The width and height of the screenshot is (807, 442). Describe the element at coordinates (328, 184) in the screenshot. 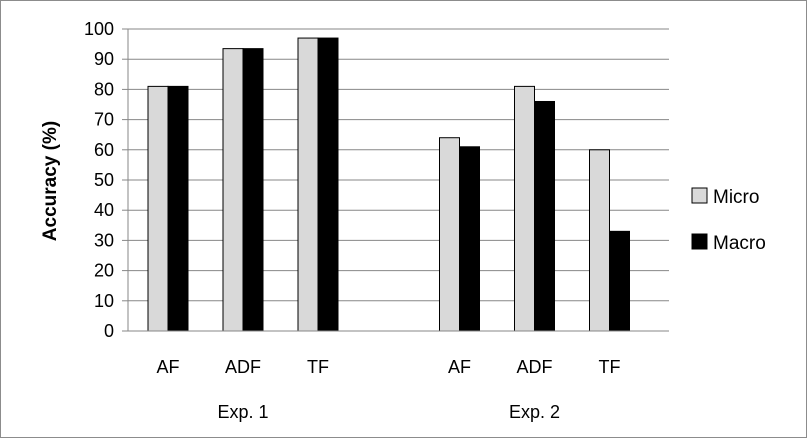

I see `bar-macro-exp1-tf` at that location.